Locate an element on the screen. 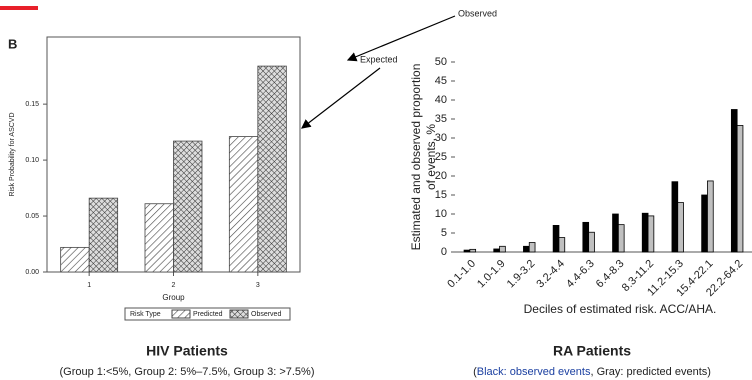  y-tick-label: 20 is located at coordinates (441, 176).